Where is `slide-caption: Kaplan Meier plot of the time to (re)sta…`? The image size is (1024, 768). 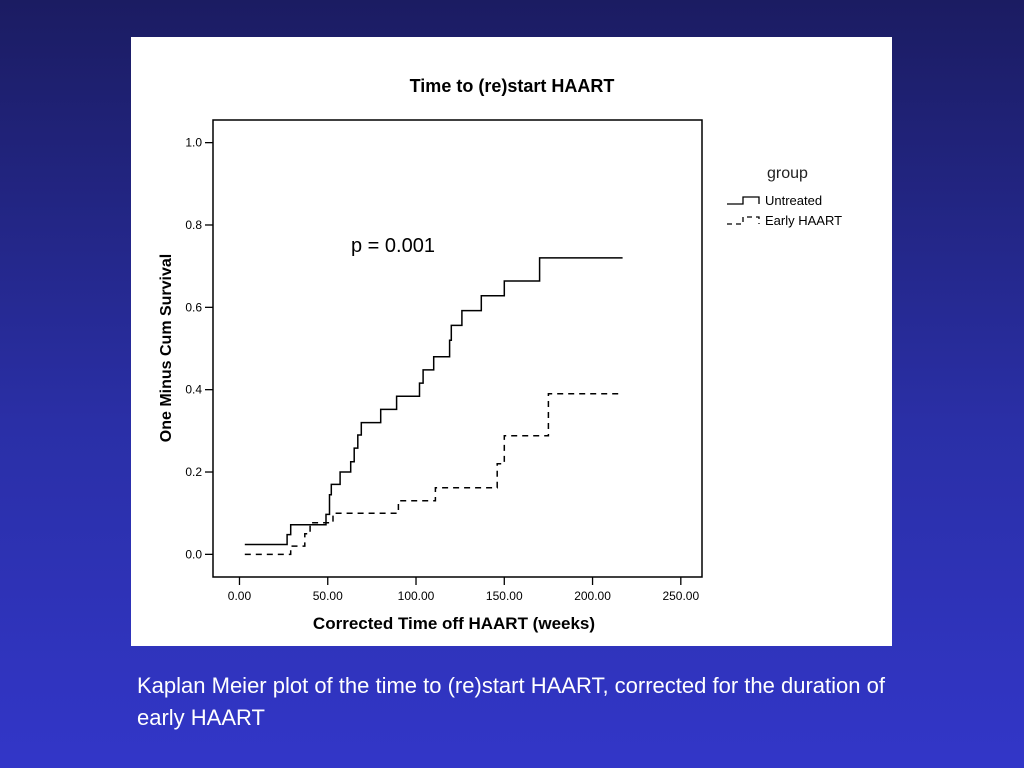
slide-caption: Kaplan Meier plot of the time to (re)sta… is located at coordinates (511, 701).